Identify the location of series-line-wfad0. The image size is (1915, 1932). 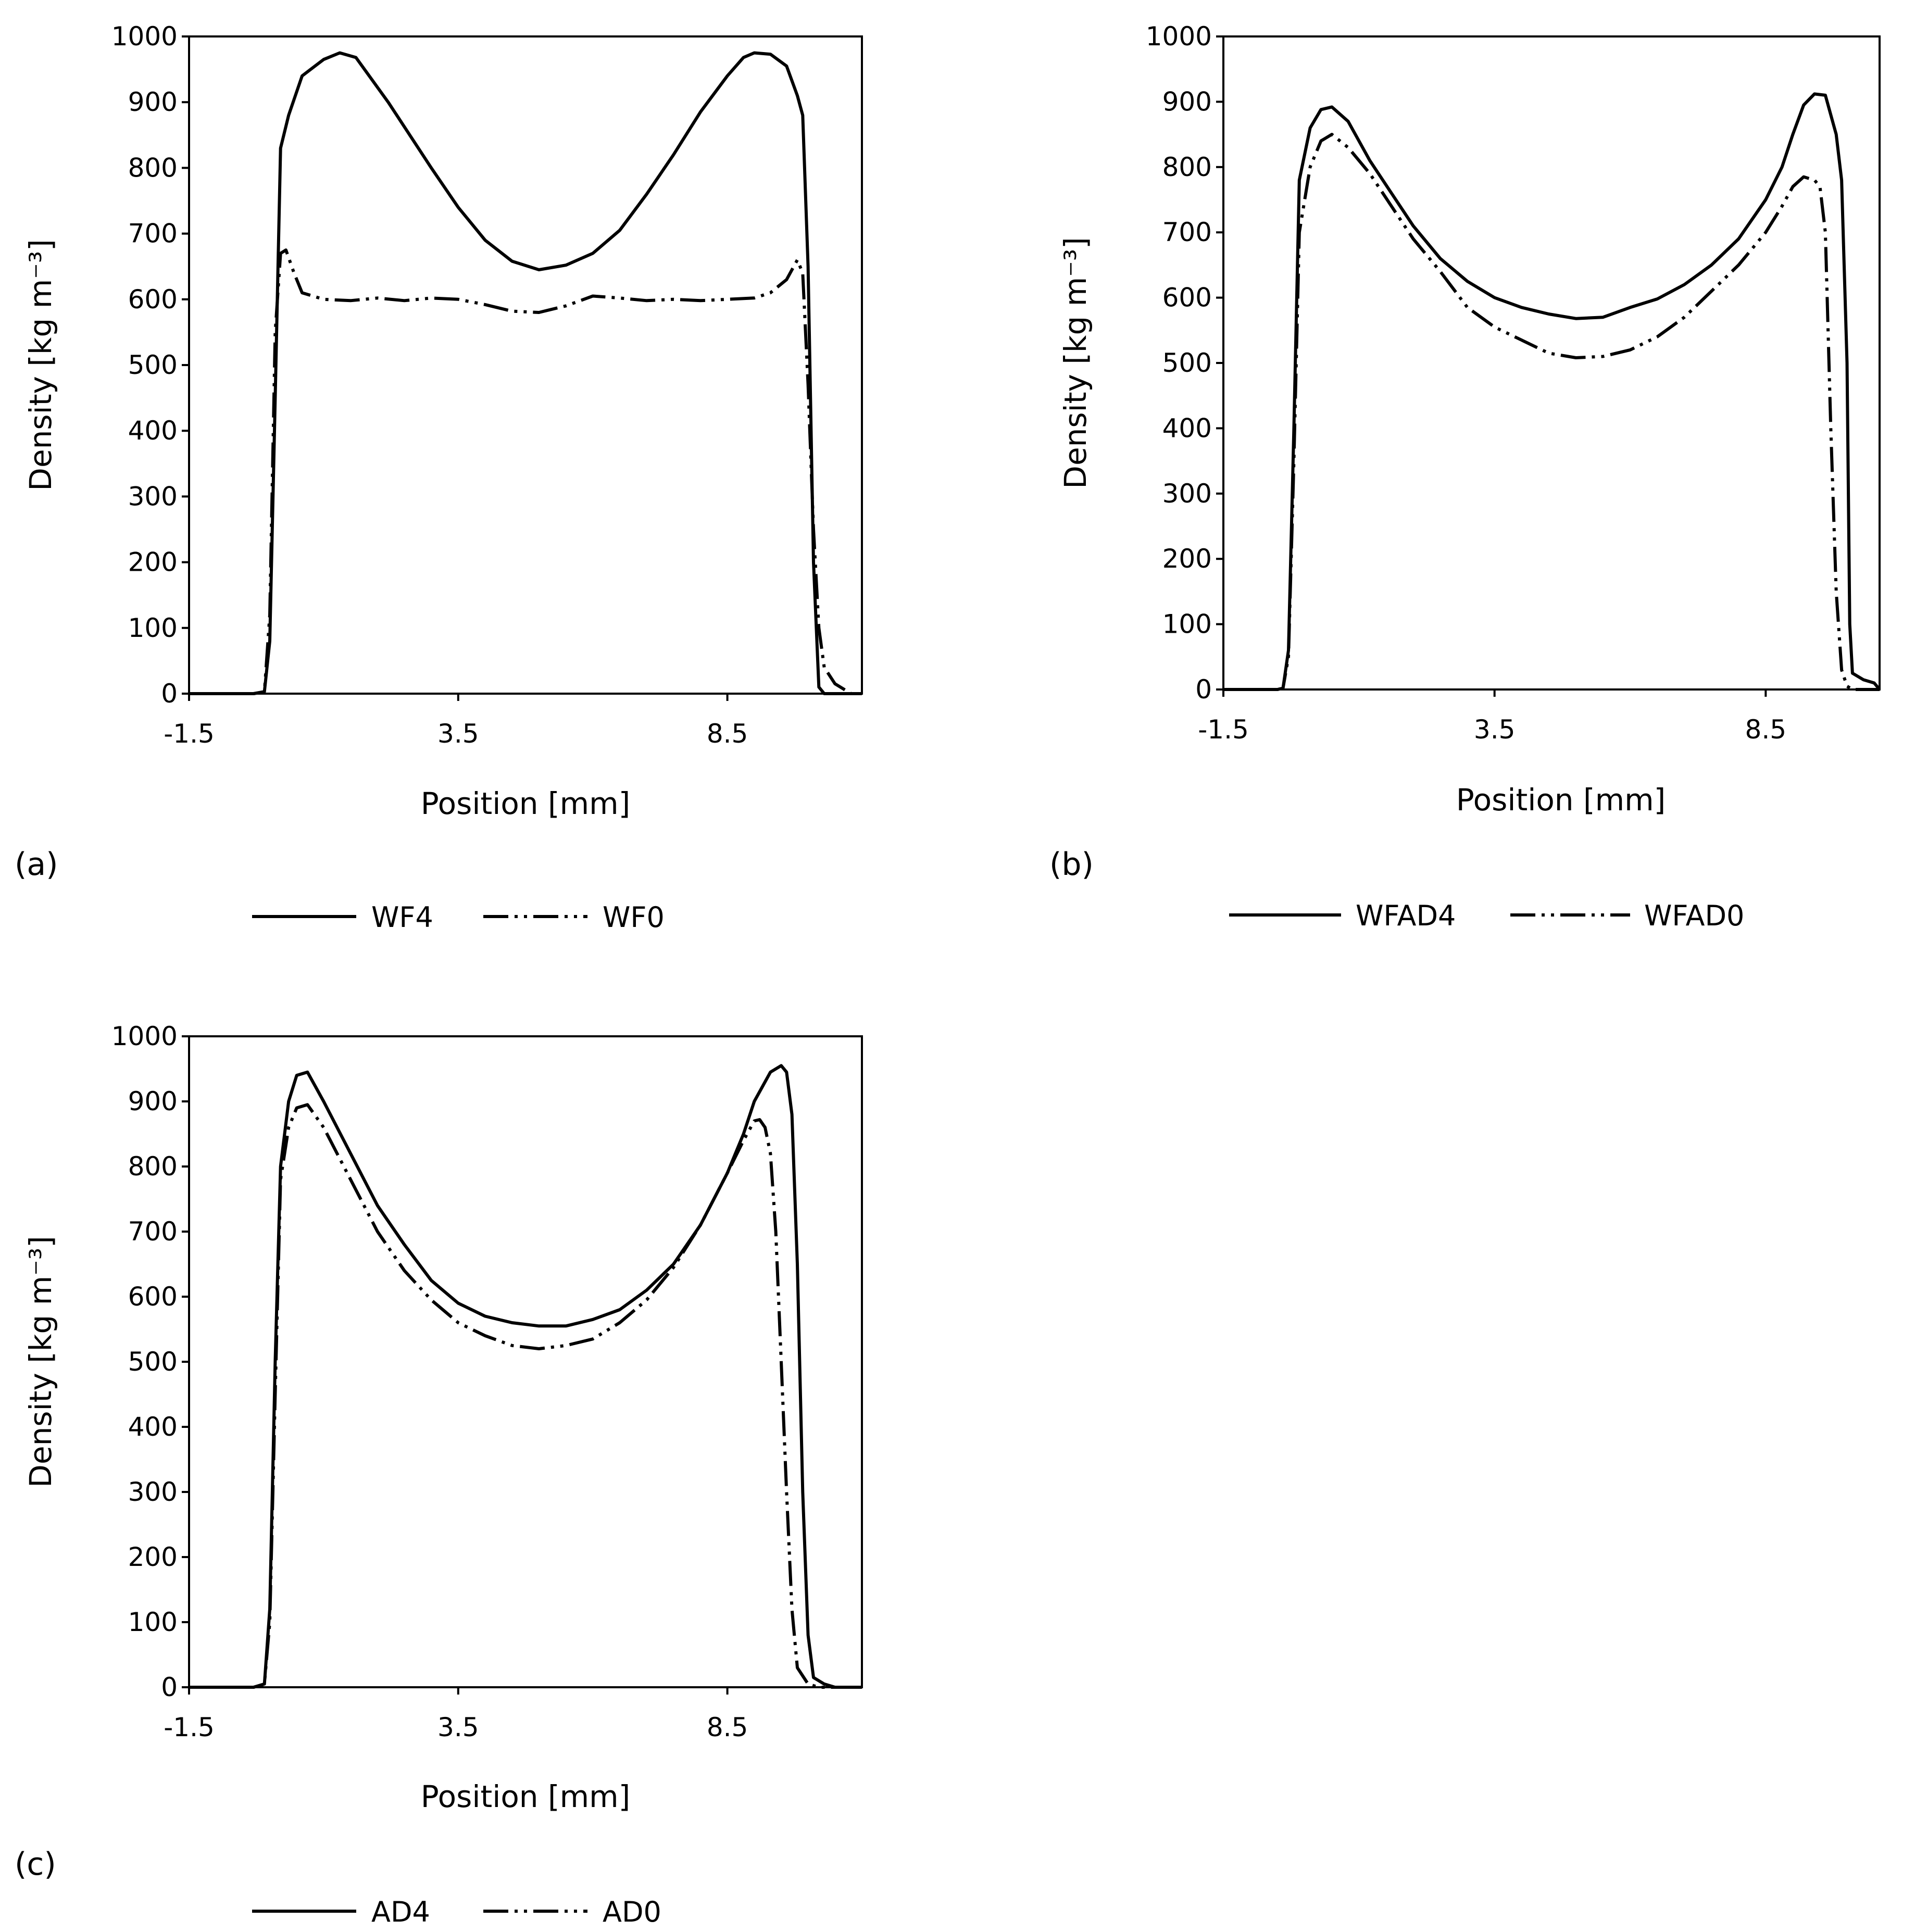
(1551, 412).